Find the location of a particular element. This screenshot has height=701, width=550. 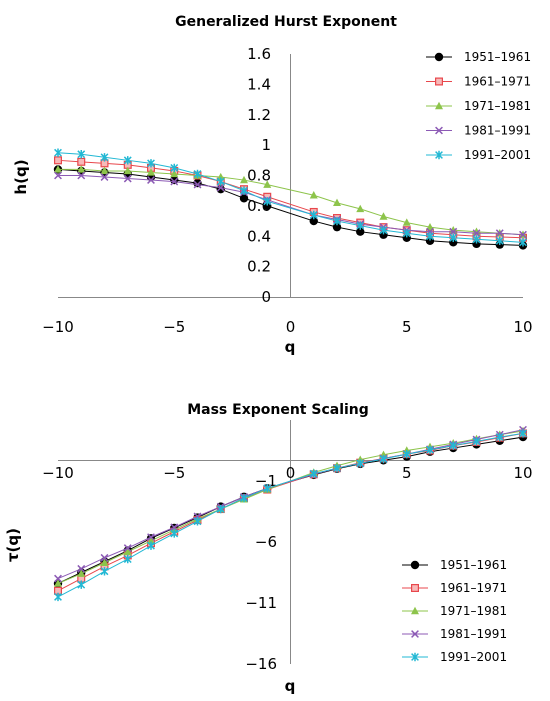

y-axis-label: h(q) is located at coordinates (21, 176).